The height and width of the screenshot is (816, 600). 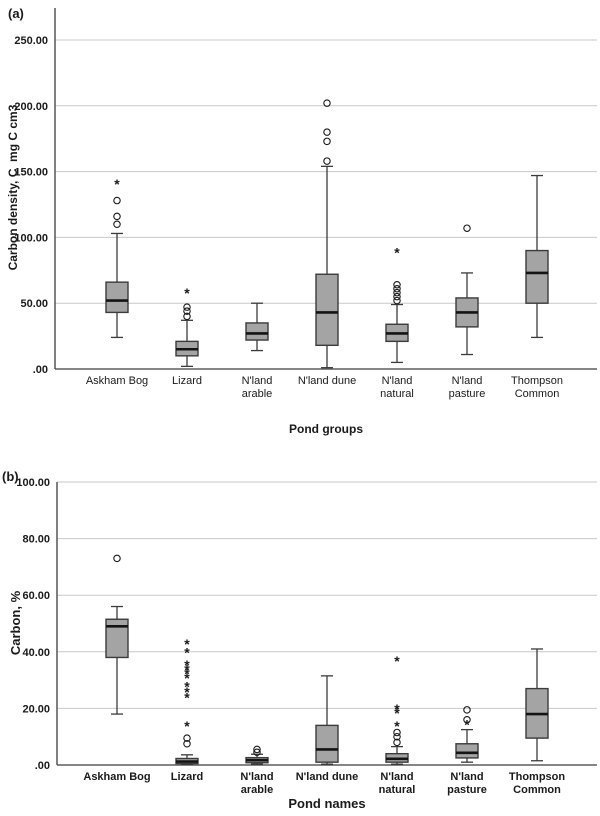 What do you see at coordinates (31, 41) in the screenshot?
I see `y-tick-label: 250.00` at bounding box center [31, 41].